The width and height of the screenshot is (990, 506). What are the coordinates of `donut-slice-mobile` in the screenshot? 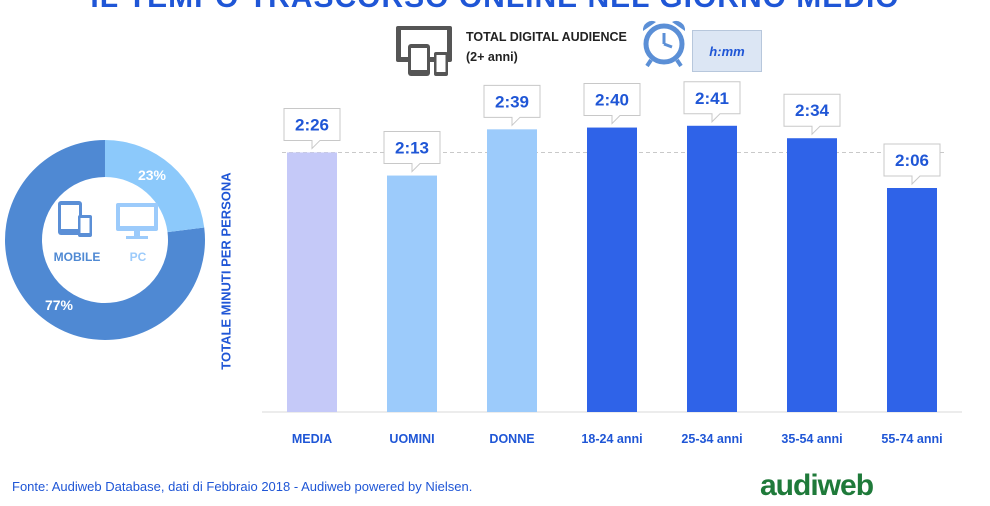 It's located at (105, 240).